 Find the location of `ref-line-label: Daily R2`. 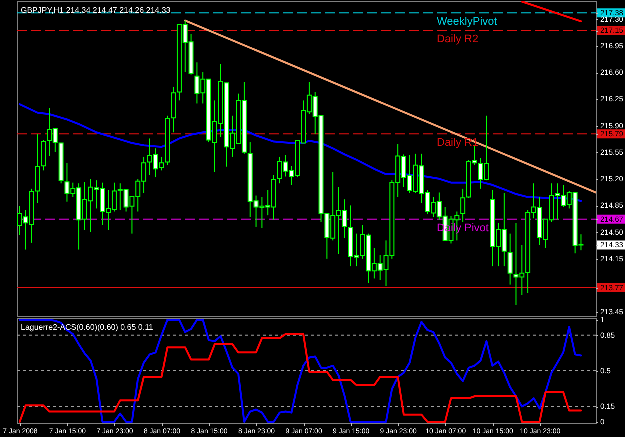

ref-line-label: Daily R2 is located at coordinates (458, 40).